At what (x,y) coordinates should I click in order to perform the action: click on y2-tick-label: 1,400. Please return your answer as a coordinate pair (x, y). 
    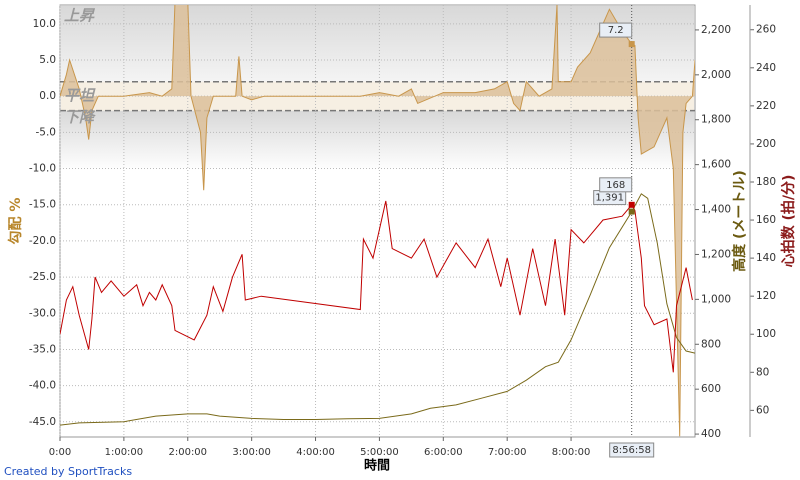
    Looking at the image, I should click on (716, 210).